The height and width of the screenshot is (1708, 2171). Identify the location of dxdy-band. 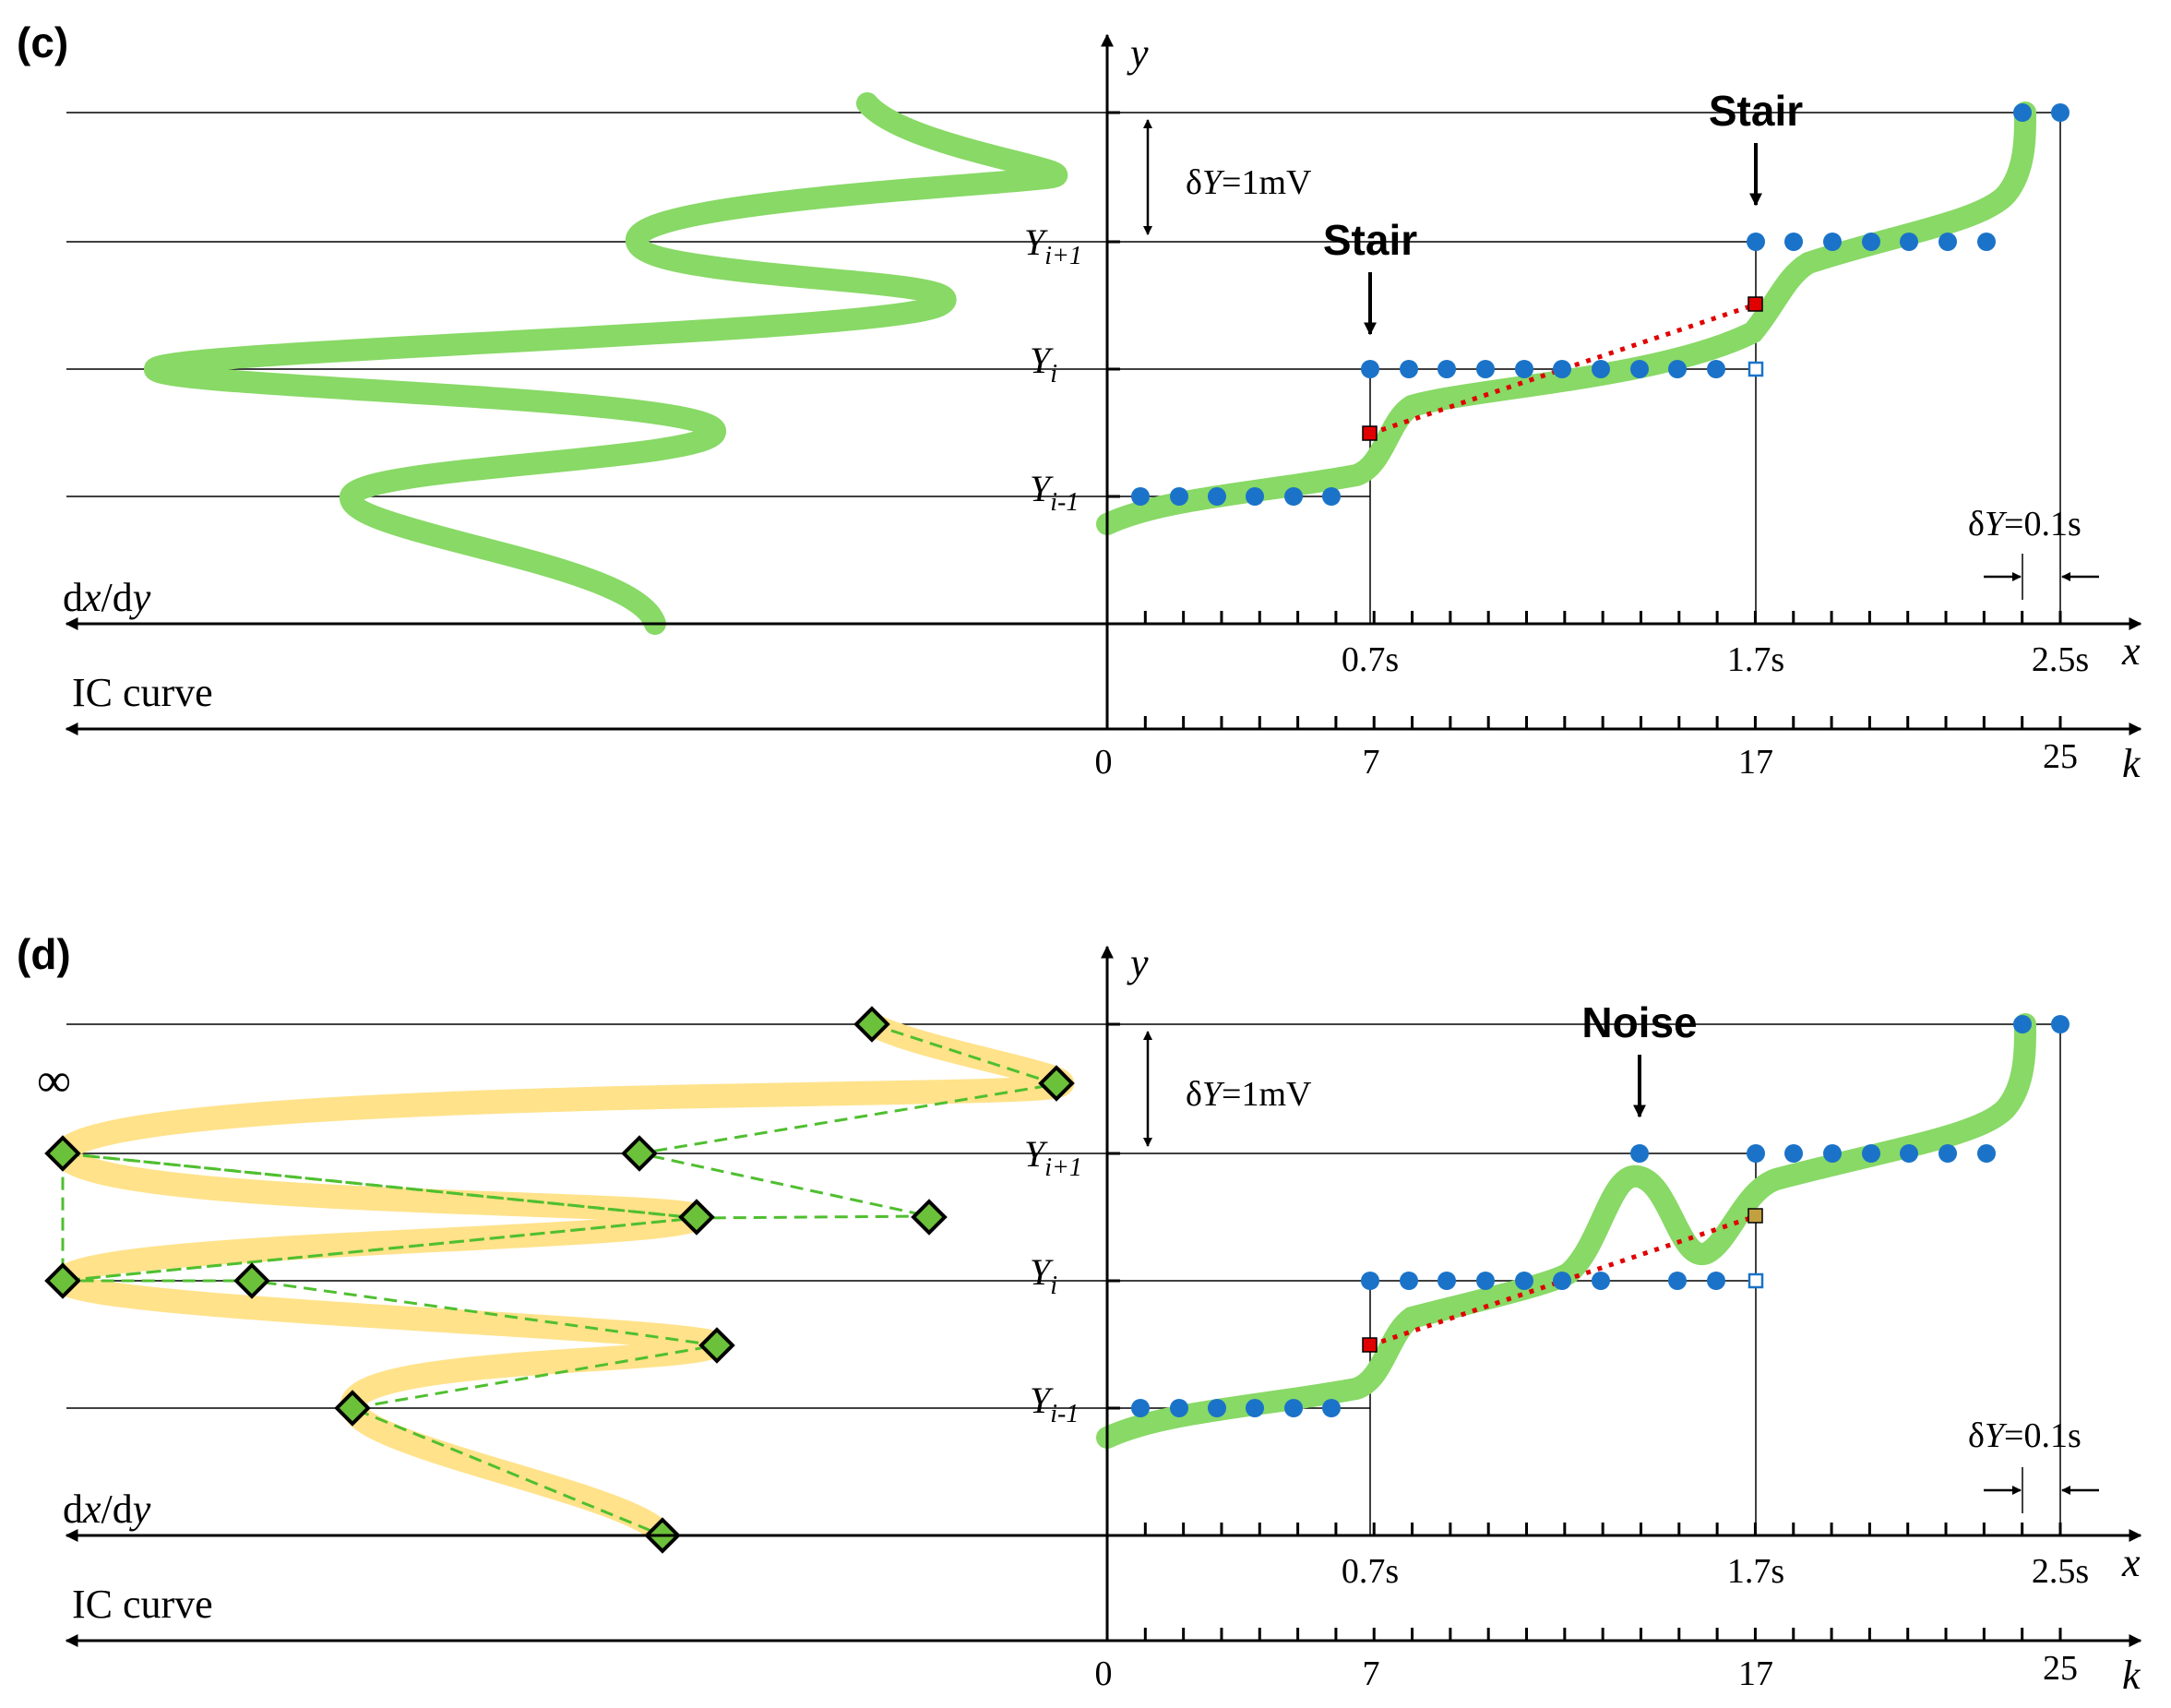
(561, 1279).